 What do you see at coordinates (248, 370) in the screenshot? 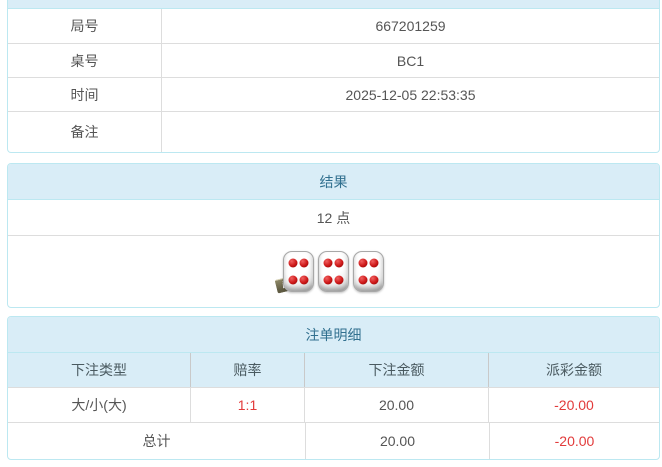
I see `column-header-odds: 赔率` at bounding box center [248, 370].